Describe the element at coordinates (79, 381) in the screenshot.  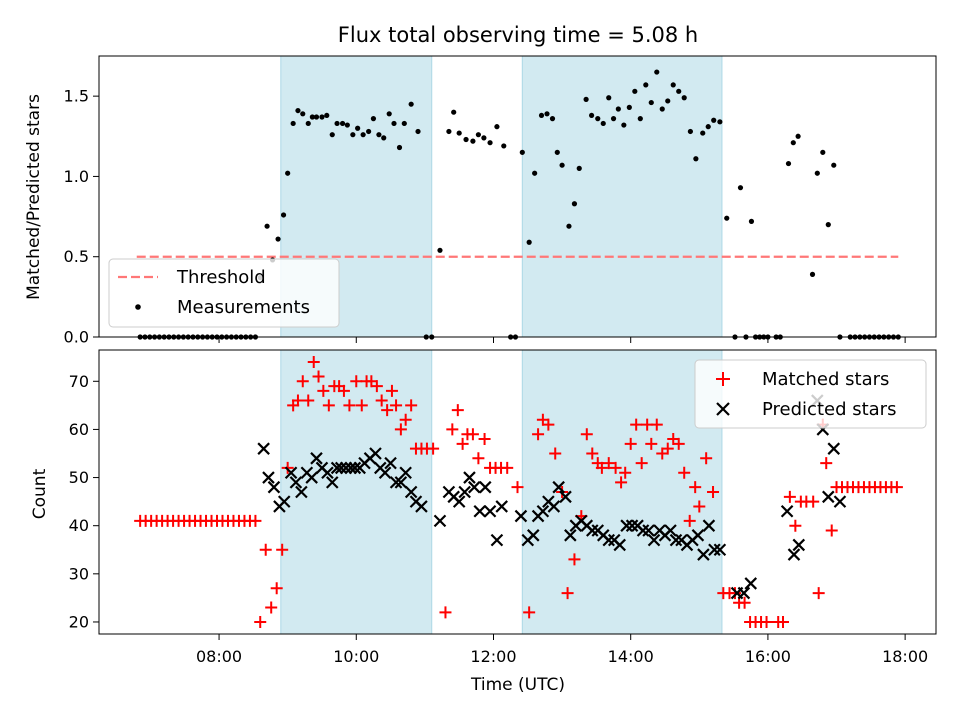
I see `bottom-y-tick-label: 70` at that location.